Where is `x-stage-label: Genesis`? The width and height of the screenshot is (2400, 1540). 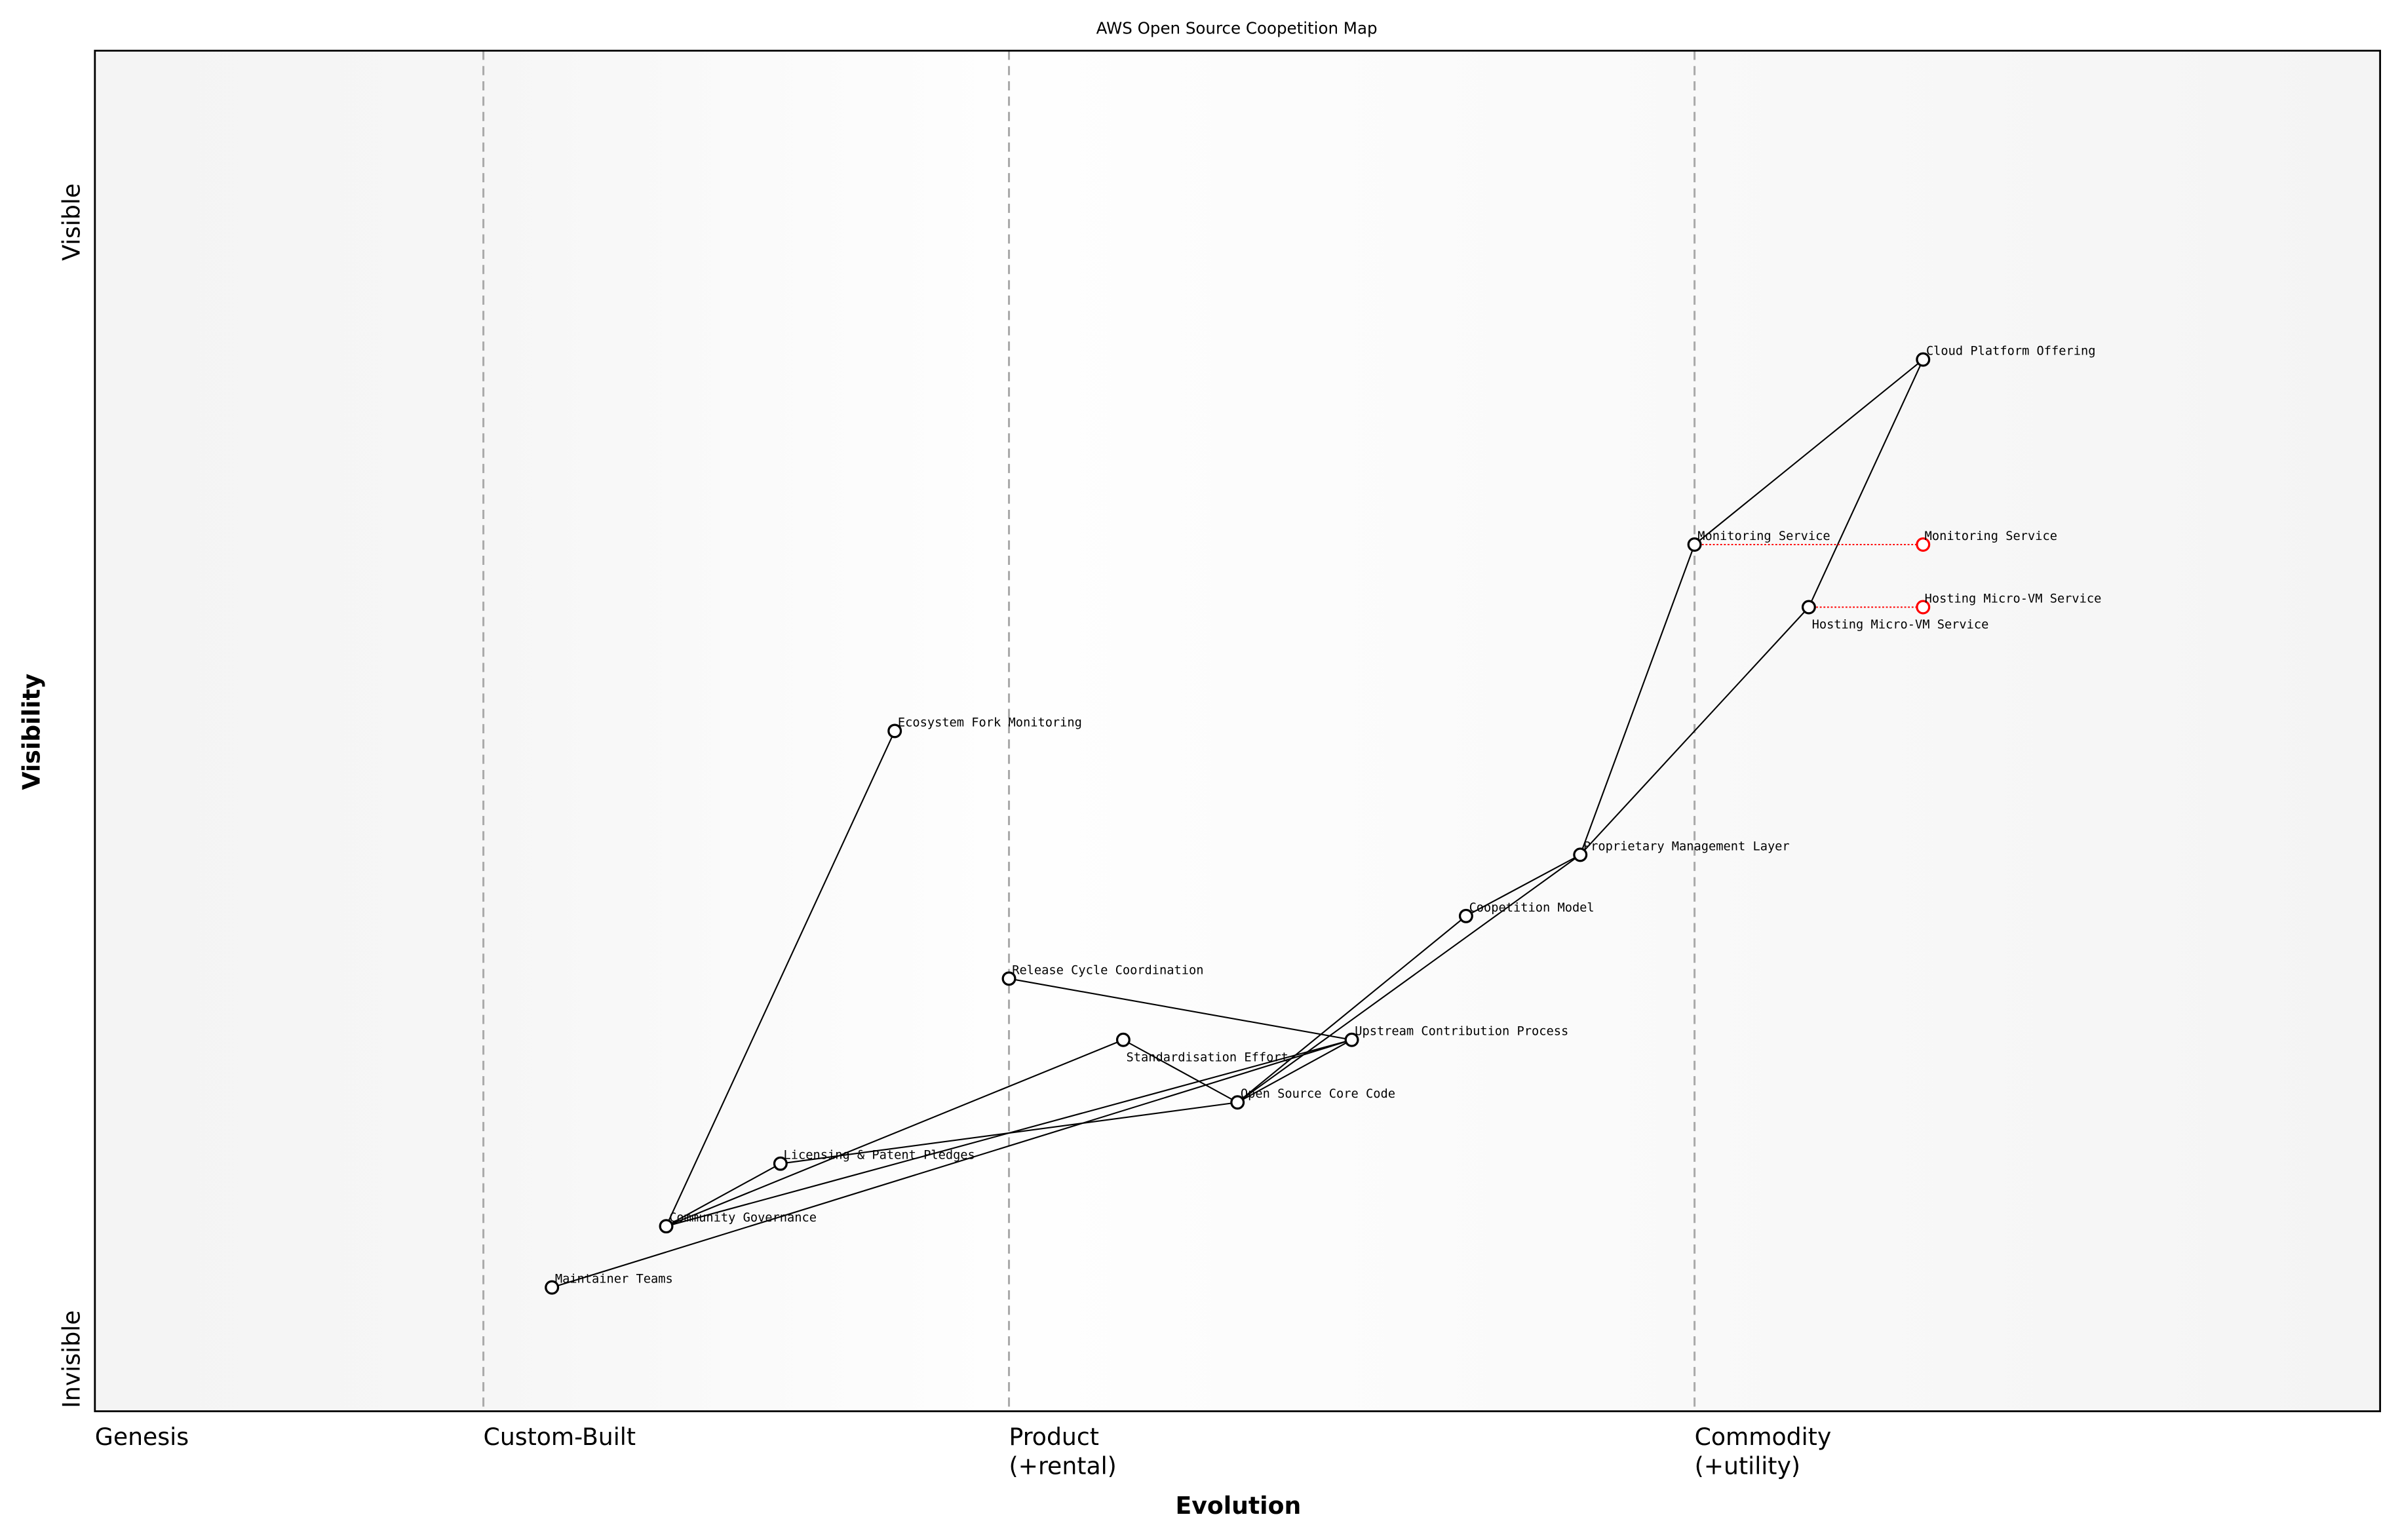
x-stage-label: Genesis is located at coordinates (142, 1437).